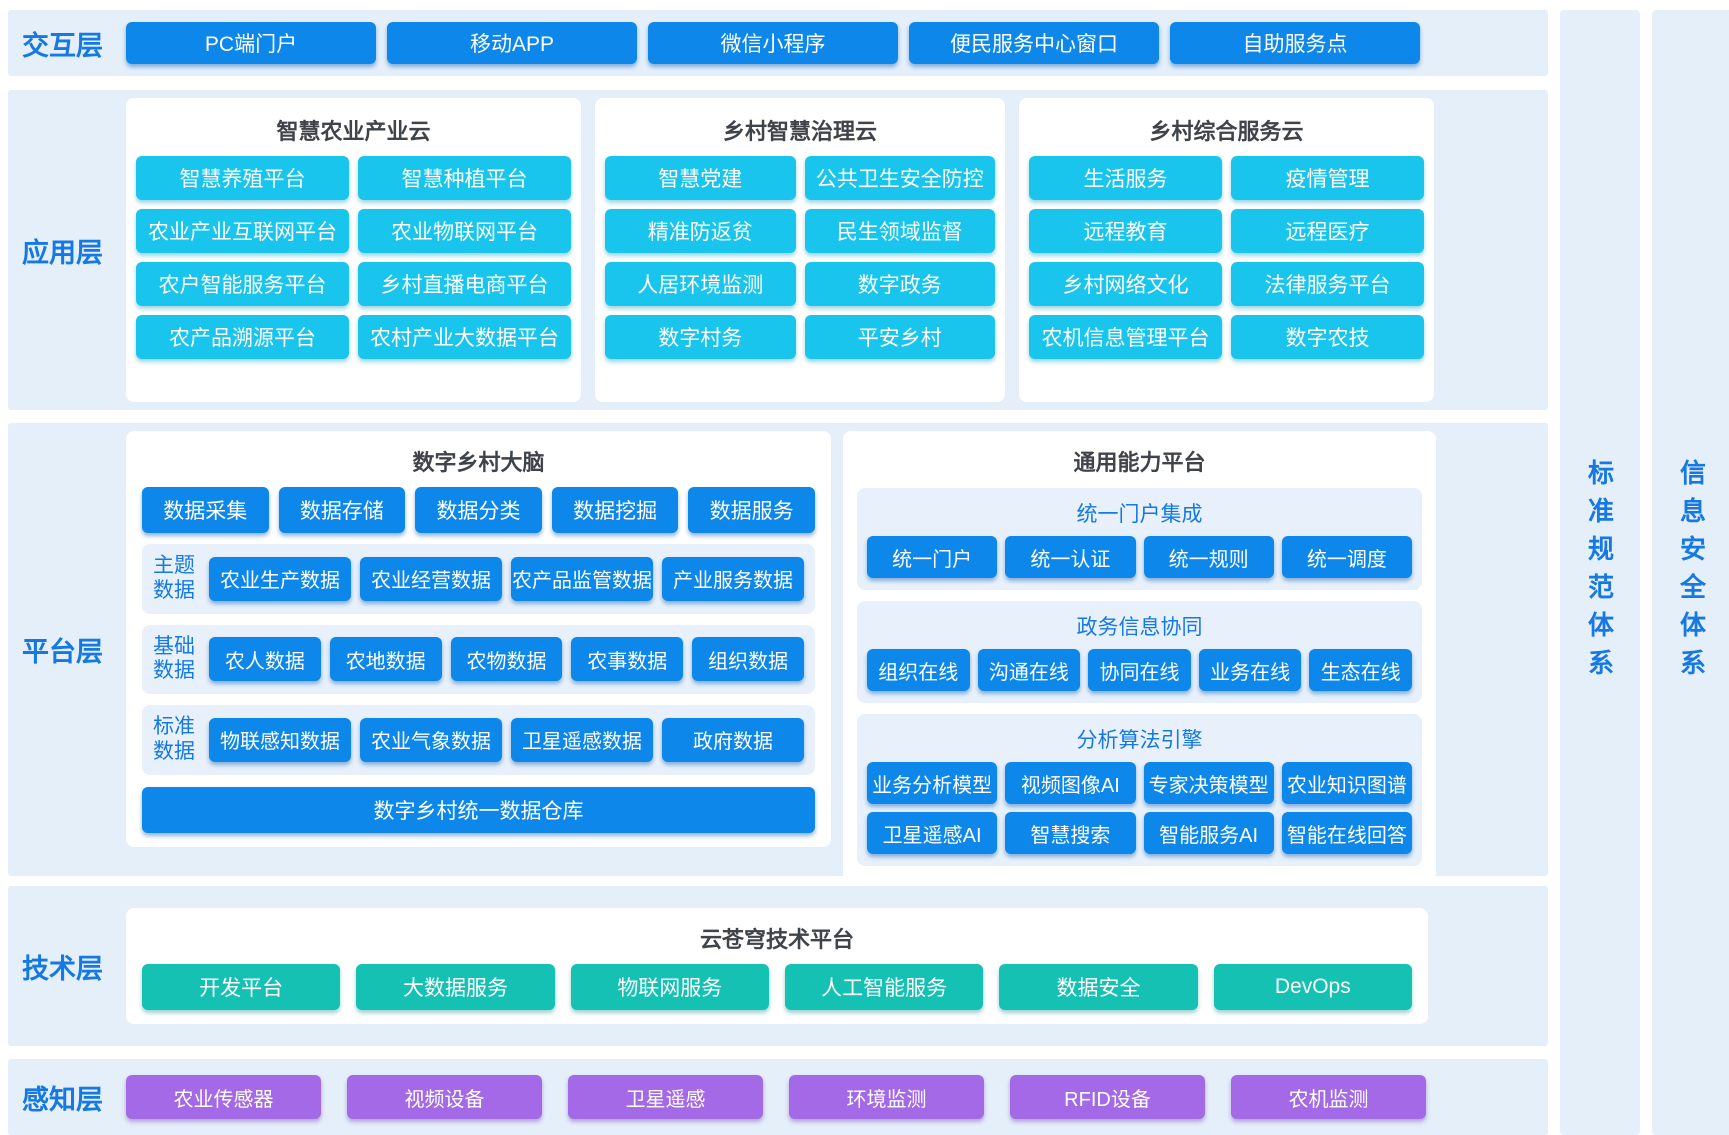 This screenshot has width=1729, height=1135. I want to click on capability-node: 智能在线回答, so click(1346, 833).